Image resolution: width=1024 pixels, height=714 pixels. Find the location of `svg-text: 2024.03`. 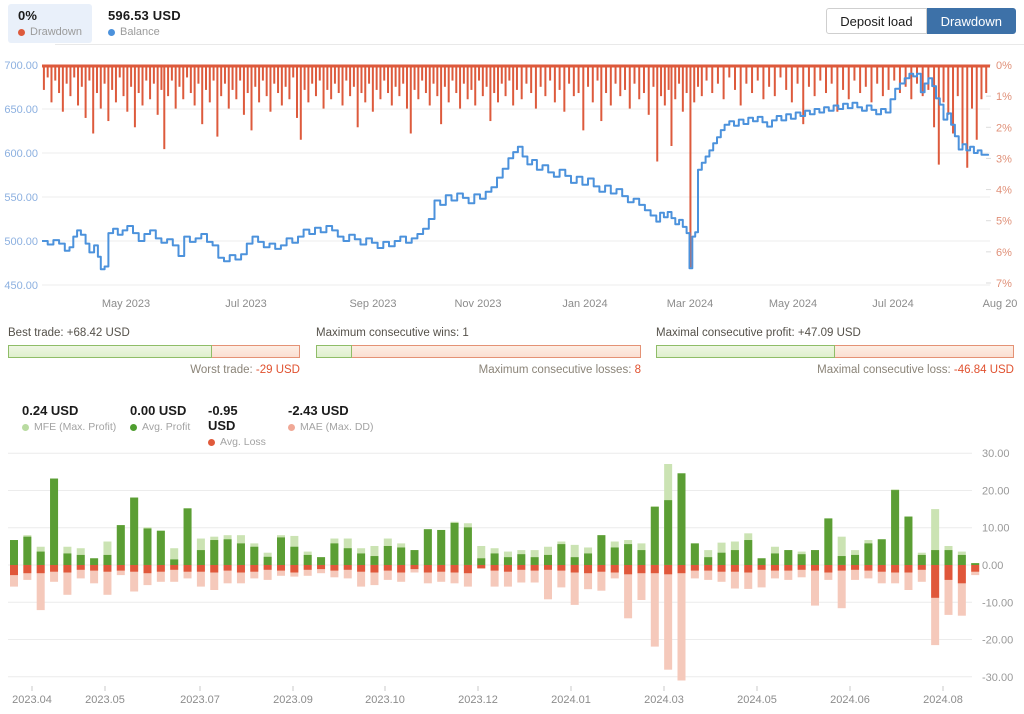

svg-text: 2024.03 is located at coordinates (664, 700).